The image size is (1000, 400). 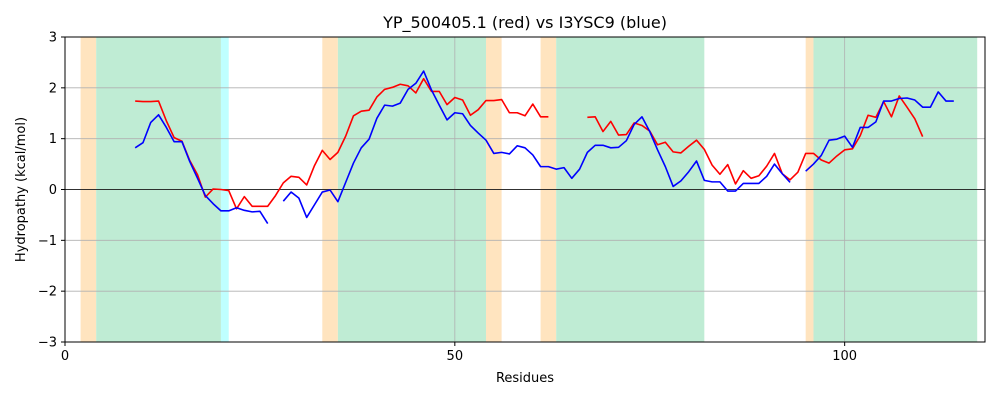 What do you see at coordinates (65, 356) in the screenshot?
I see `x-tick-label: 0` at bounding box center [65, 356].